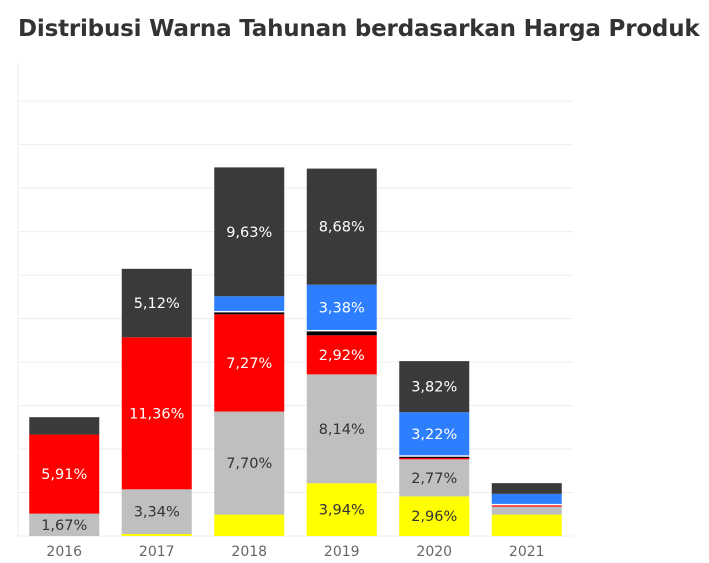  I want to click on data-label: 5,12%, so click(157, 304).